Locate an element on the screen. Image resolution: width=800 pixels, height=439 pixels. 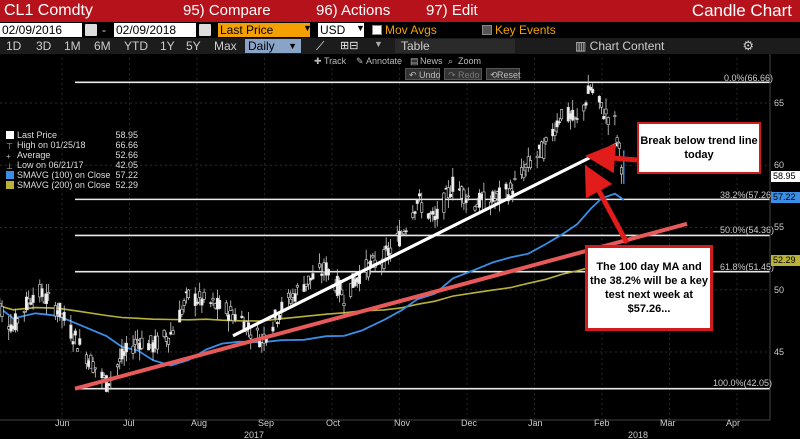
arrow-to-ma is located at coordinates (607, 204).